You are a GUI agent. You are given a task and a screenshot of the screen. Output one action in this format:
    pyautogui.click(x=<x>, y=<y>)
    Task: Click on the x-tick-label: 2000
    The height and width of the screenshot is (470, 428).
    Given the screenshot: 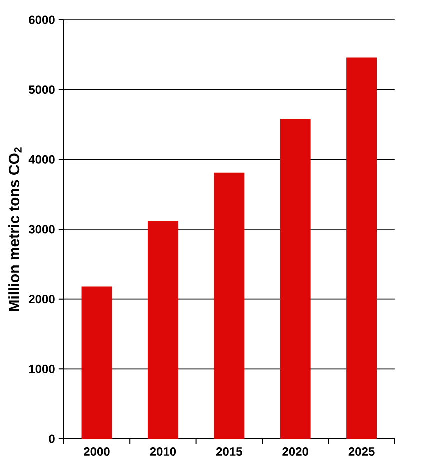 What is the action you would take?
    pyautogui.click(x=97, y=452)
    